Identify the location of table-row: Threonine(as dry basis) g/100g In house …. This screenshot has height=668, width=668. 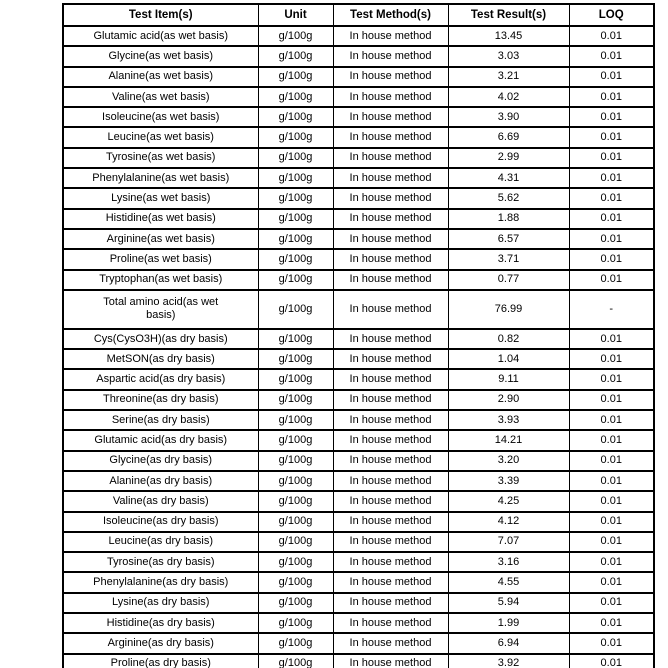
(358, 400).